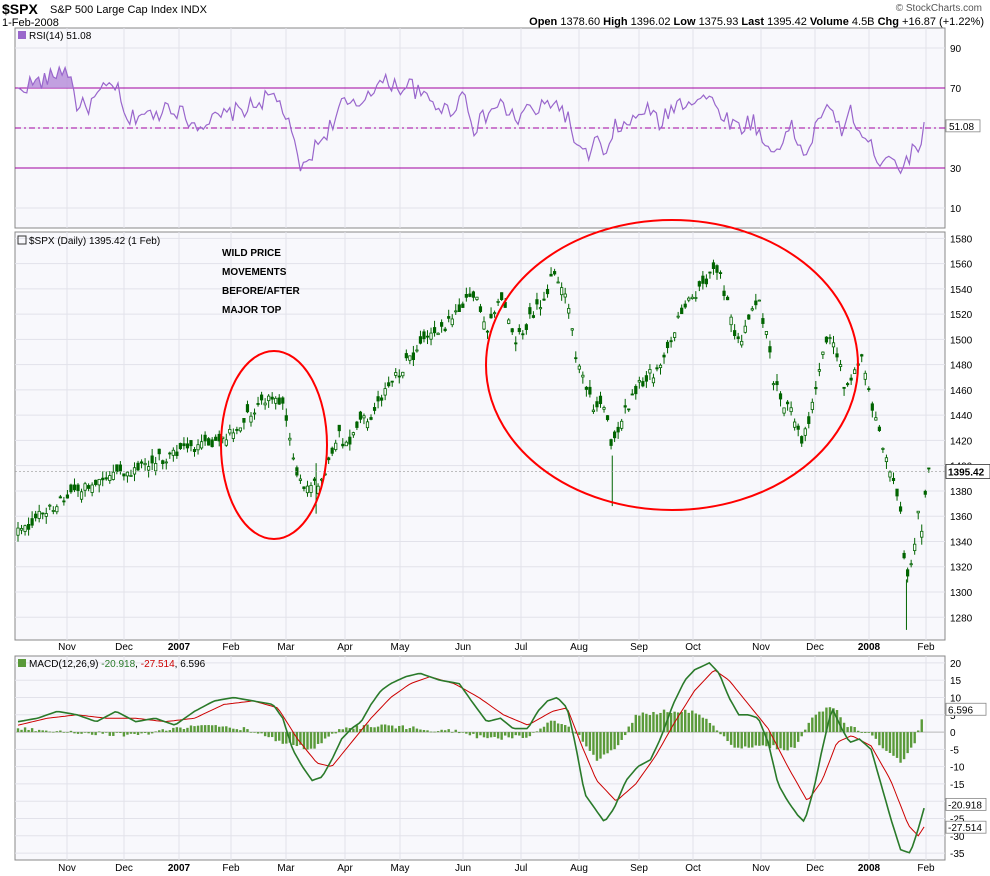 The height and width of the screenshot is (876, 990). I want to click on brand-logo: © StockCharts.com, so click(938, 8).